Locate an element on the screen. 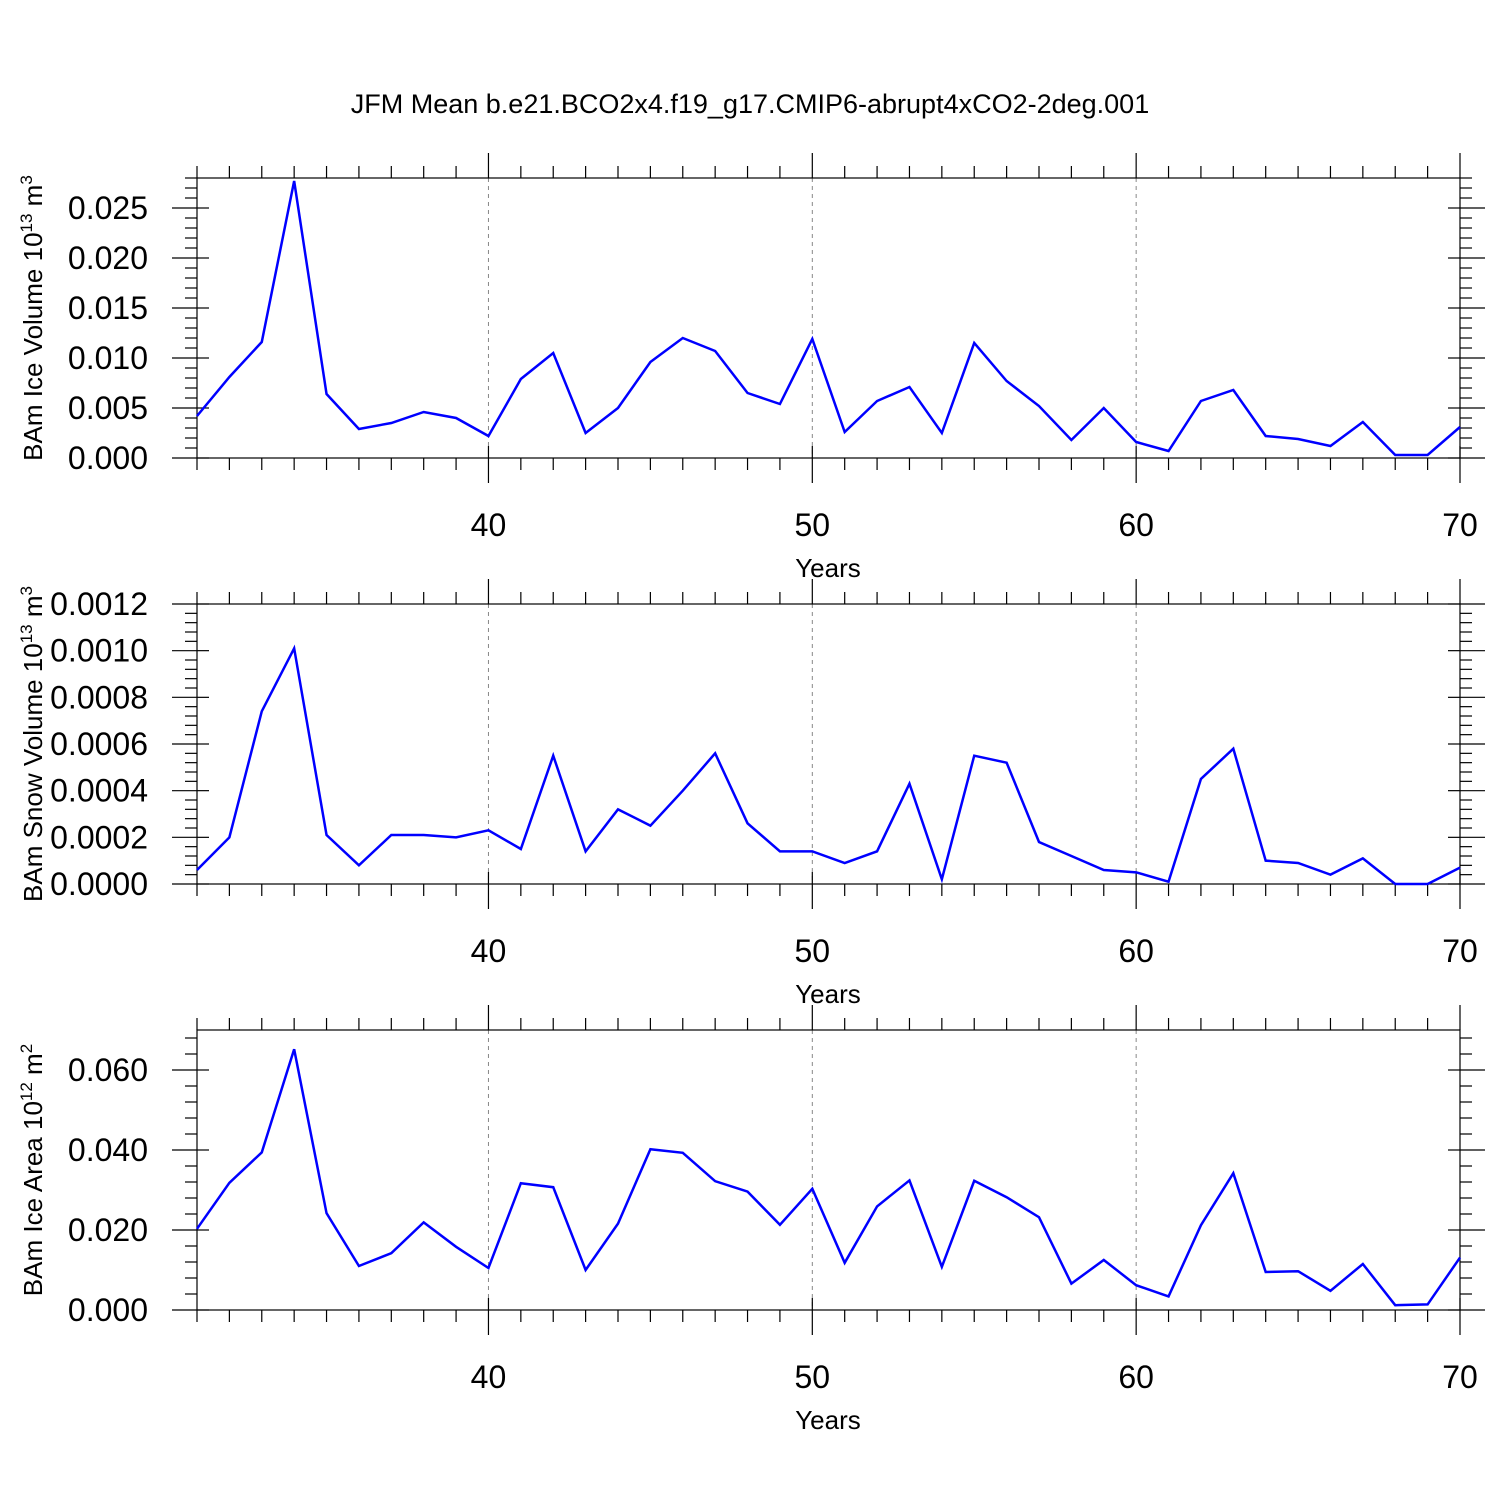  y-tick-label: 0.0000 is located at coordinates (99, 884).